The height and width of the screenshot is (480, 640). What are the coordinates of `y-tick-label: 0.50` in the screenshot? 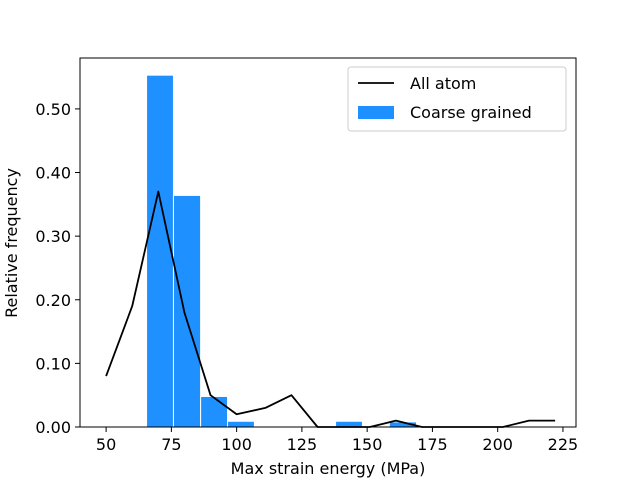 It's located at (53, 109).